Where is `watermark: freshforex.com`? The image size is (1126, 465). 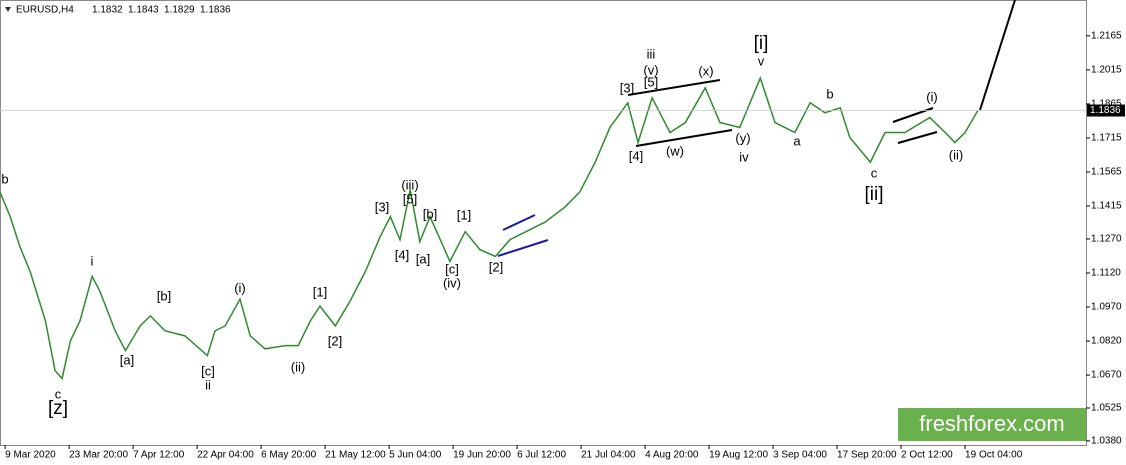 watermark: freshforex.com is located at coordinates (992, 423).